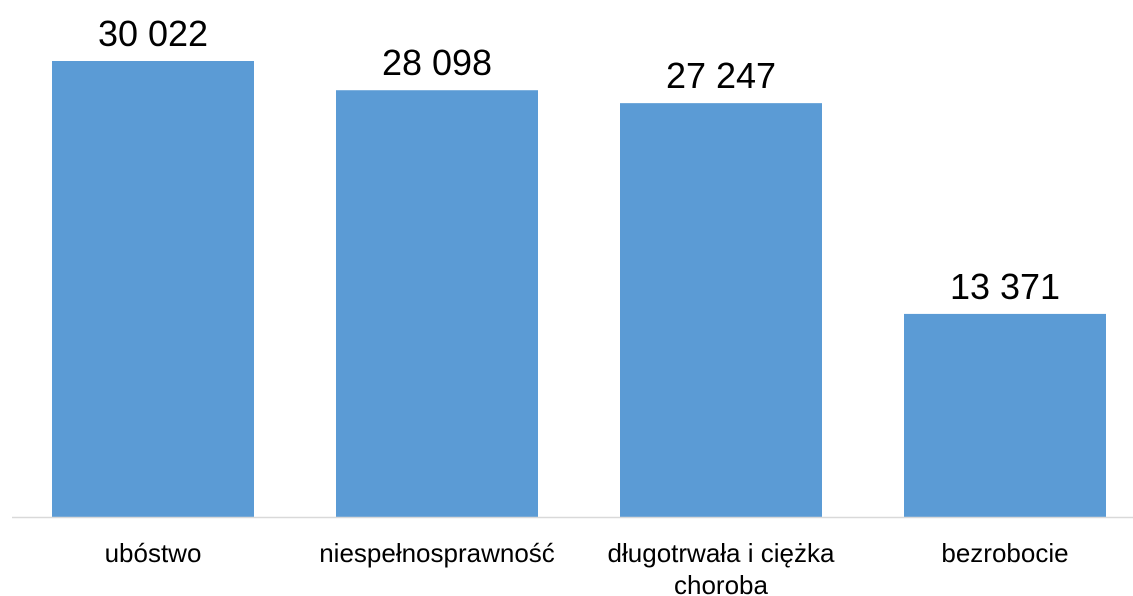 The height and width of the screenshot is (596, 1133). Describe the element at coordinates (721, 75) in the screenshot. I see `data-label-3: 27 247` at that location.